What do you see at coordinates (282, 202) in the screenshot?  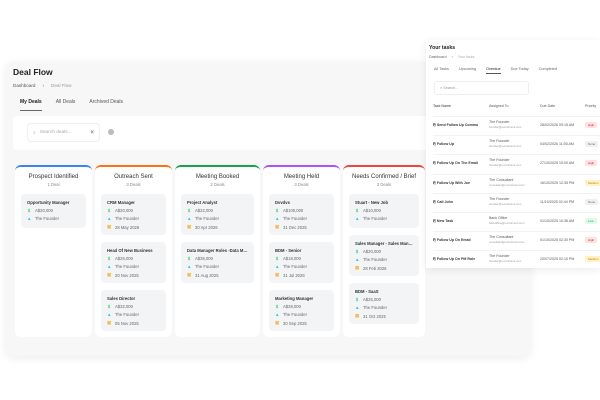 I see `deal-name: Dvvdvs` at bounding box center [282, 202].